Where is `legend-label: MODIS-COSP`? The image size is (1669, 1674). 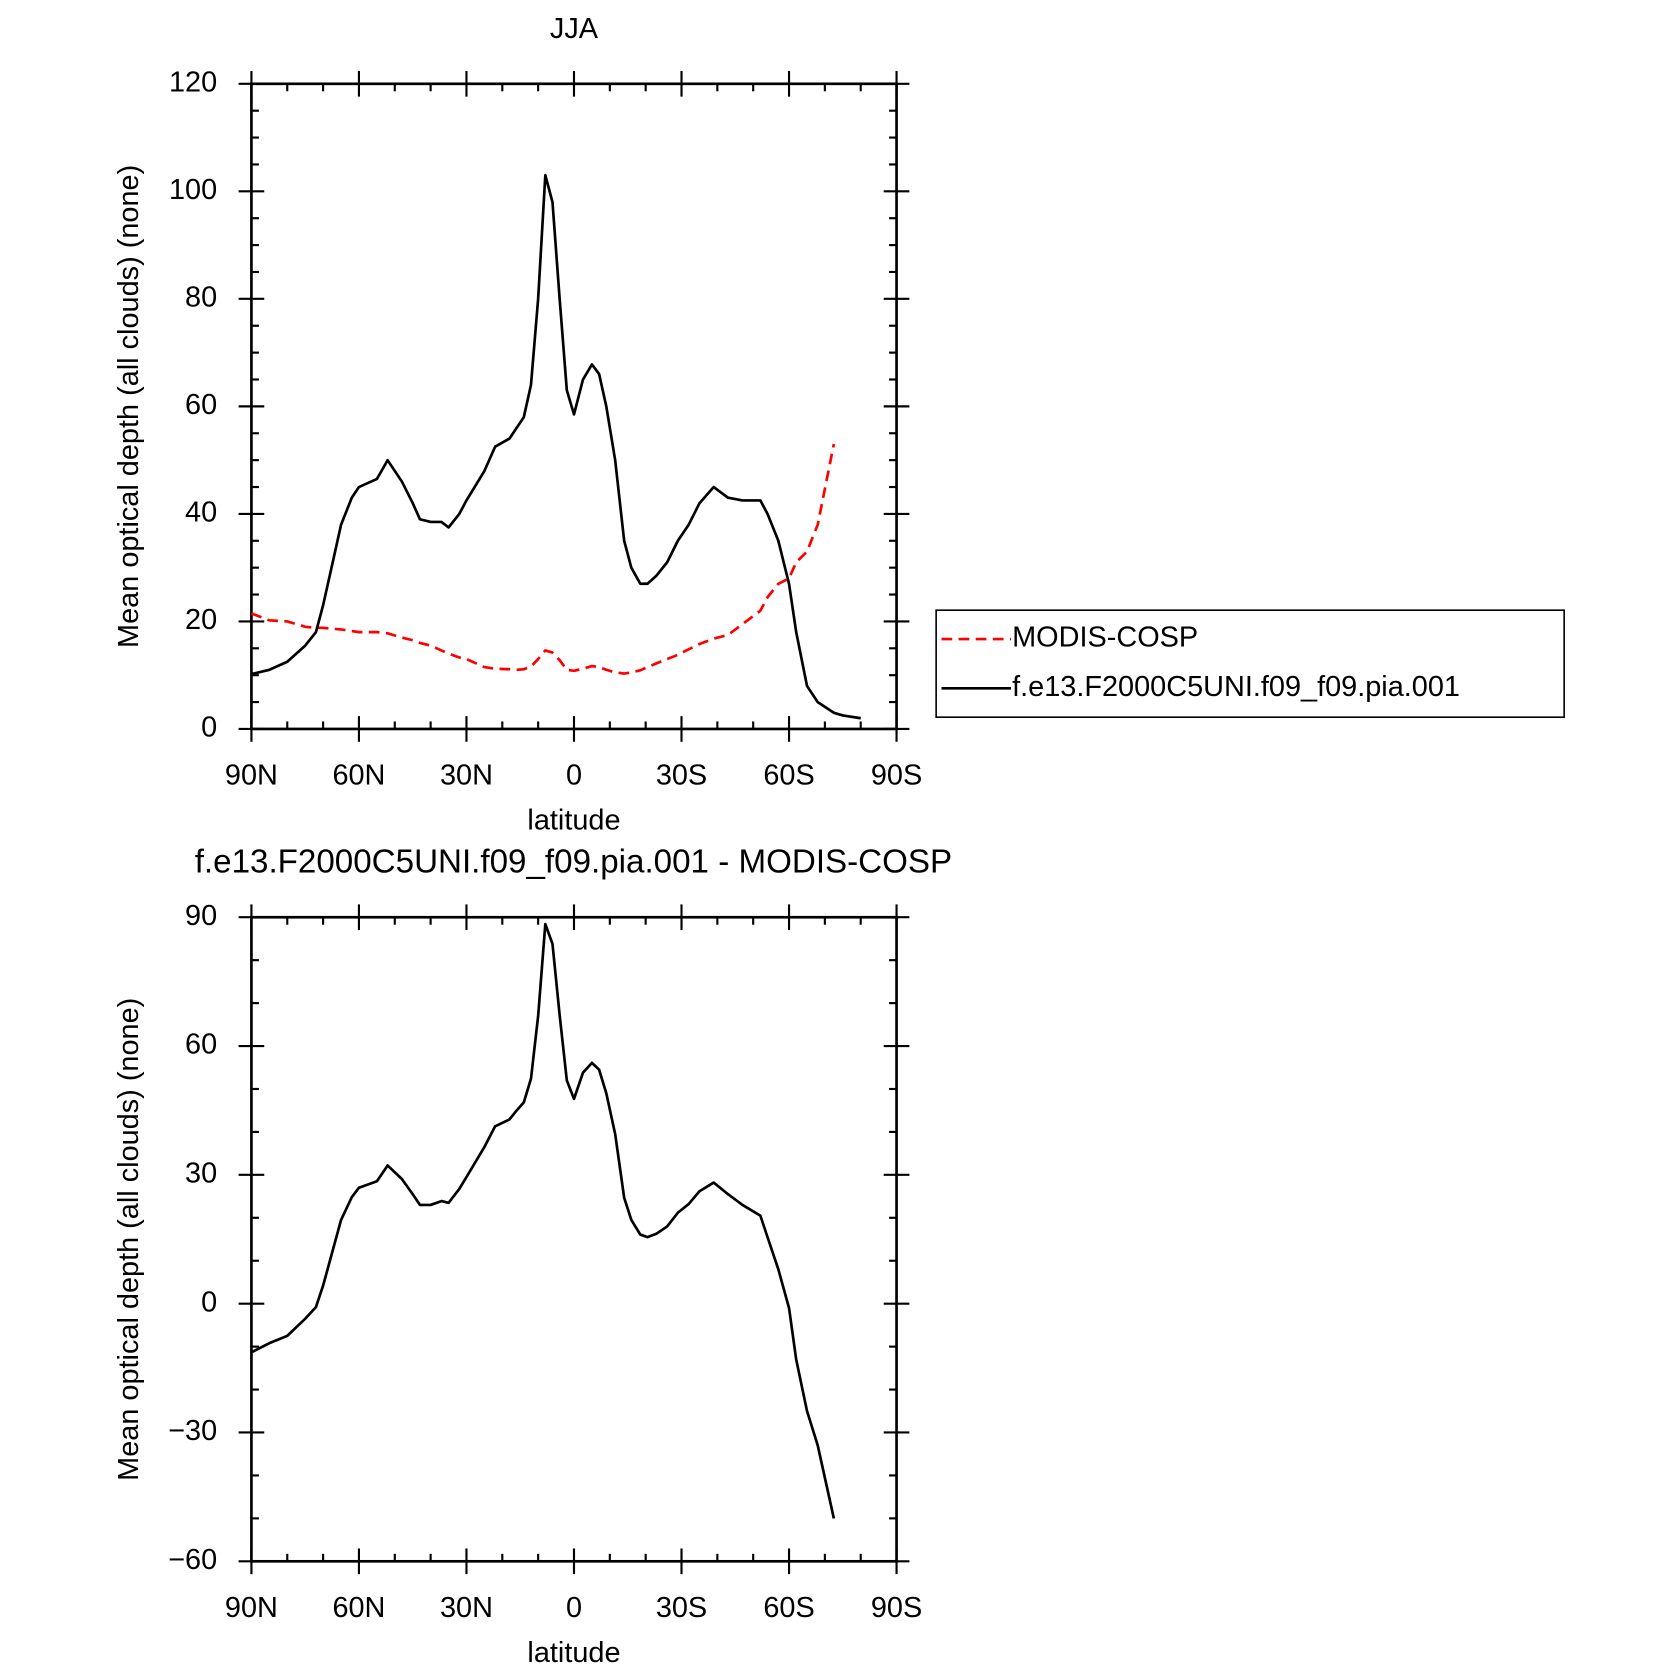
legend-label: MODIS-COSP is located at coordinates (1105, 638).